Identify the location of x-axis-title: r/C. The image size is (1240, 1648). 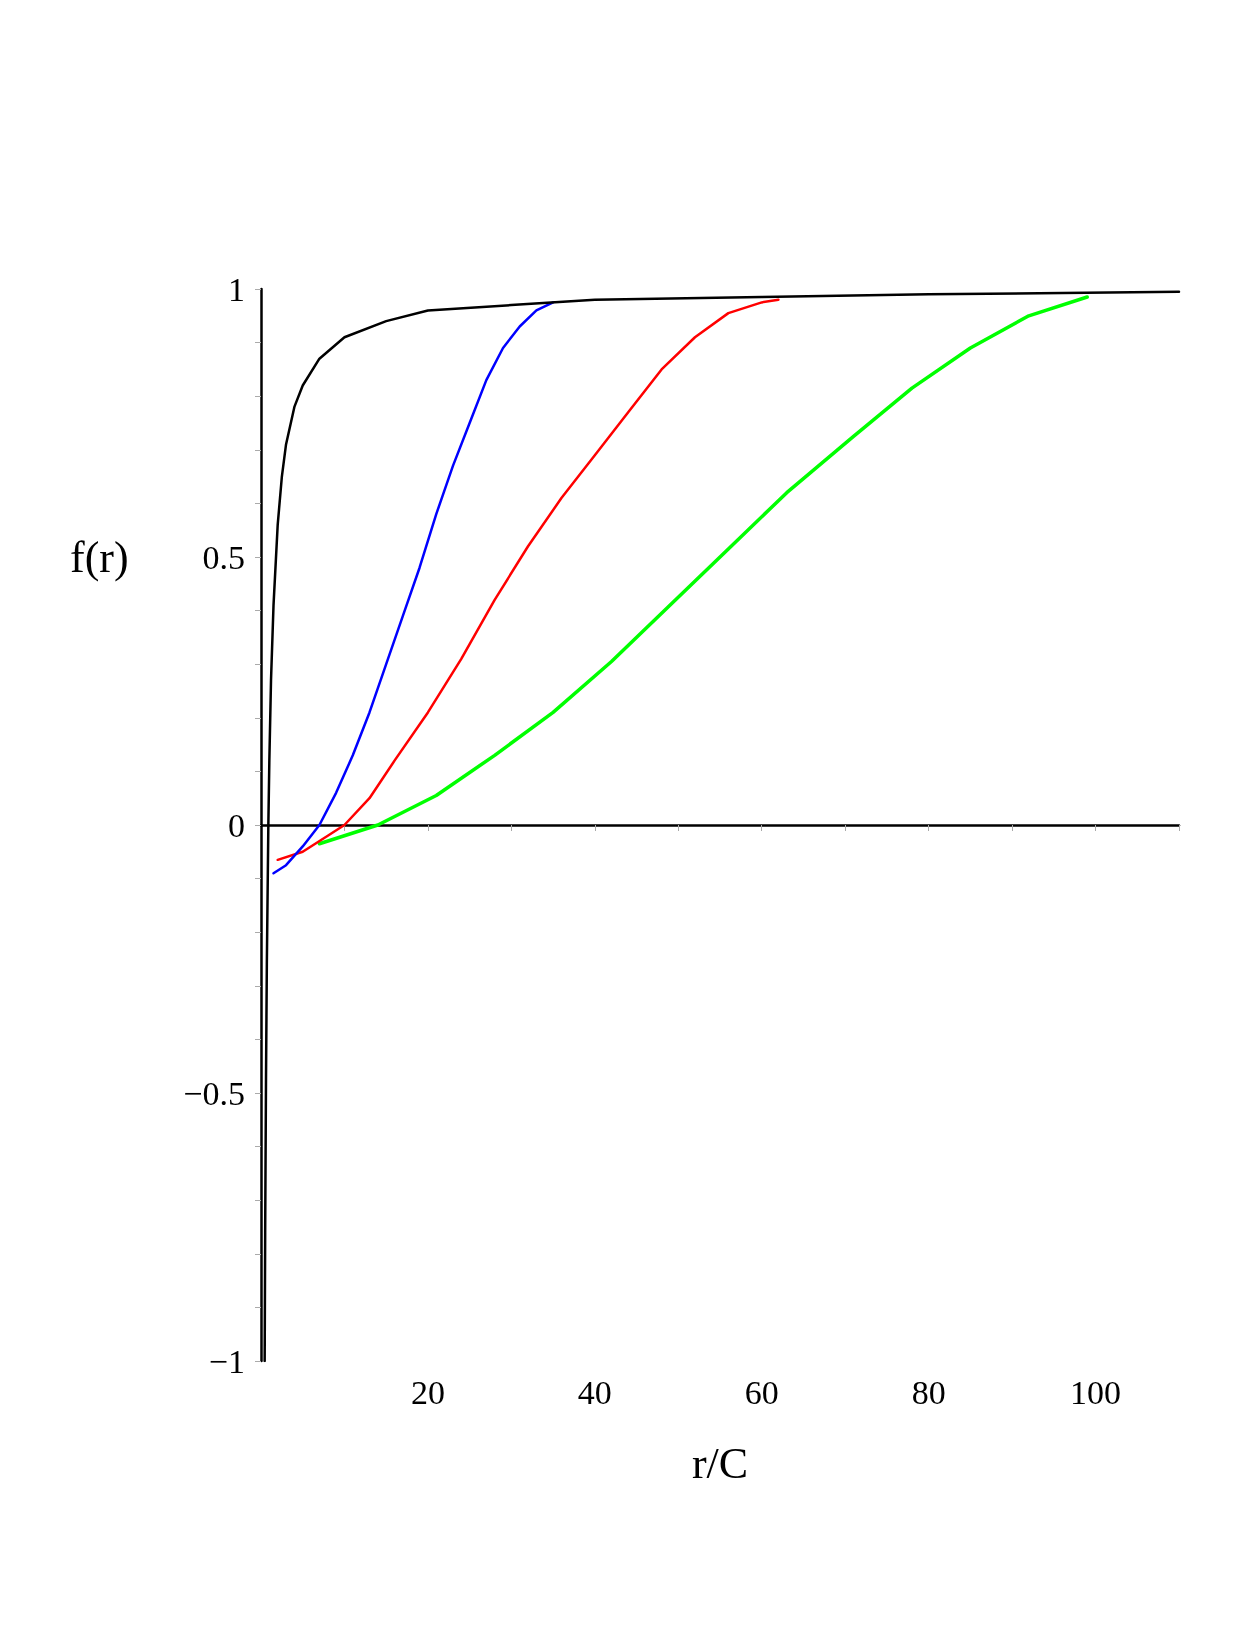
(720, 1463).